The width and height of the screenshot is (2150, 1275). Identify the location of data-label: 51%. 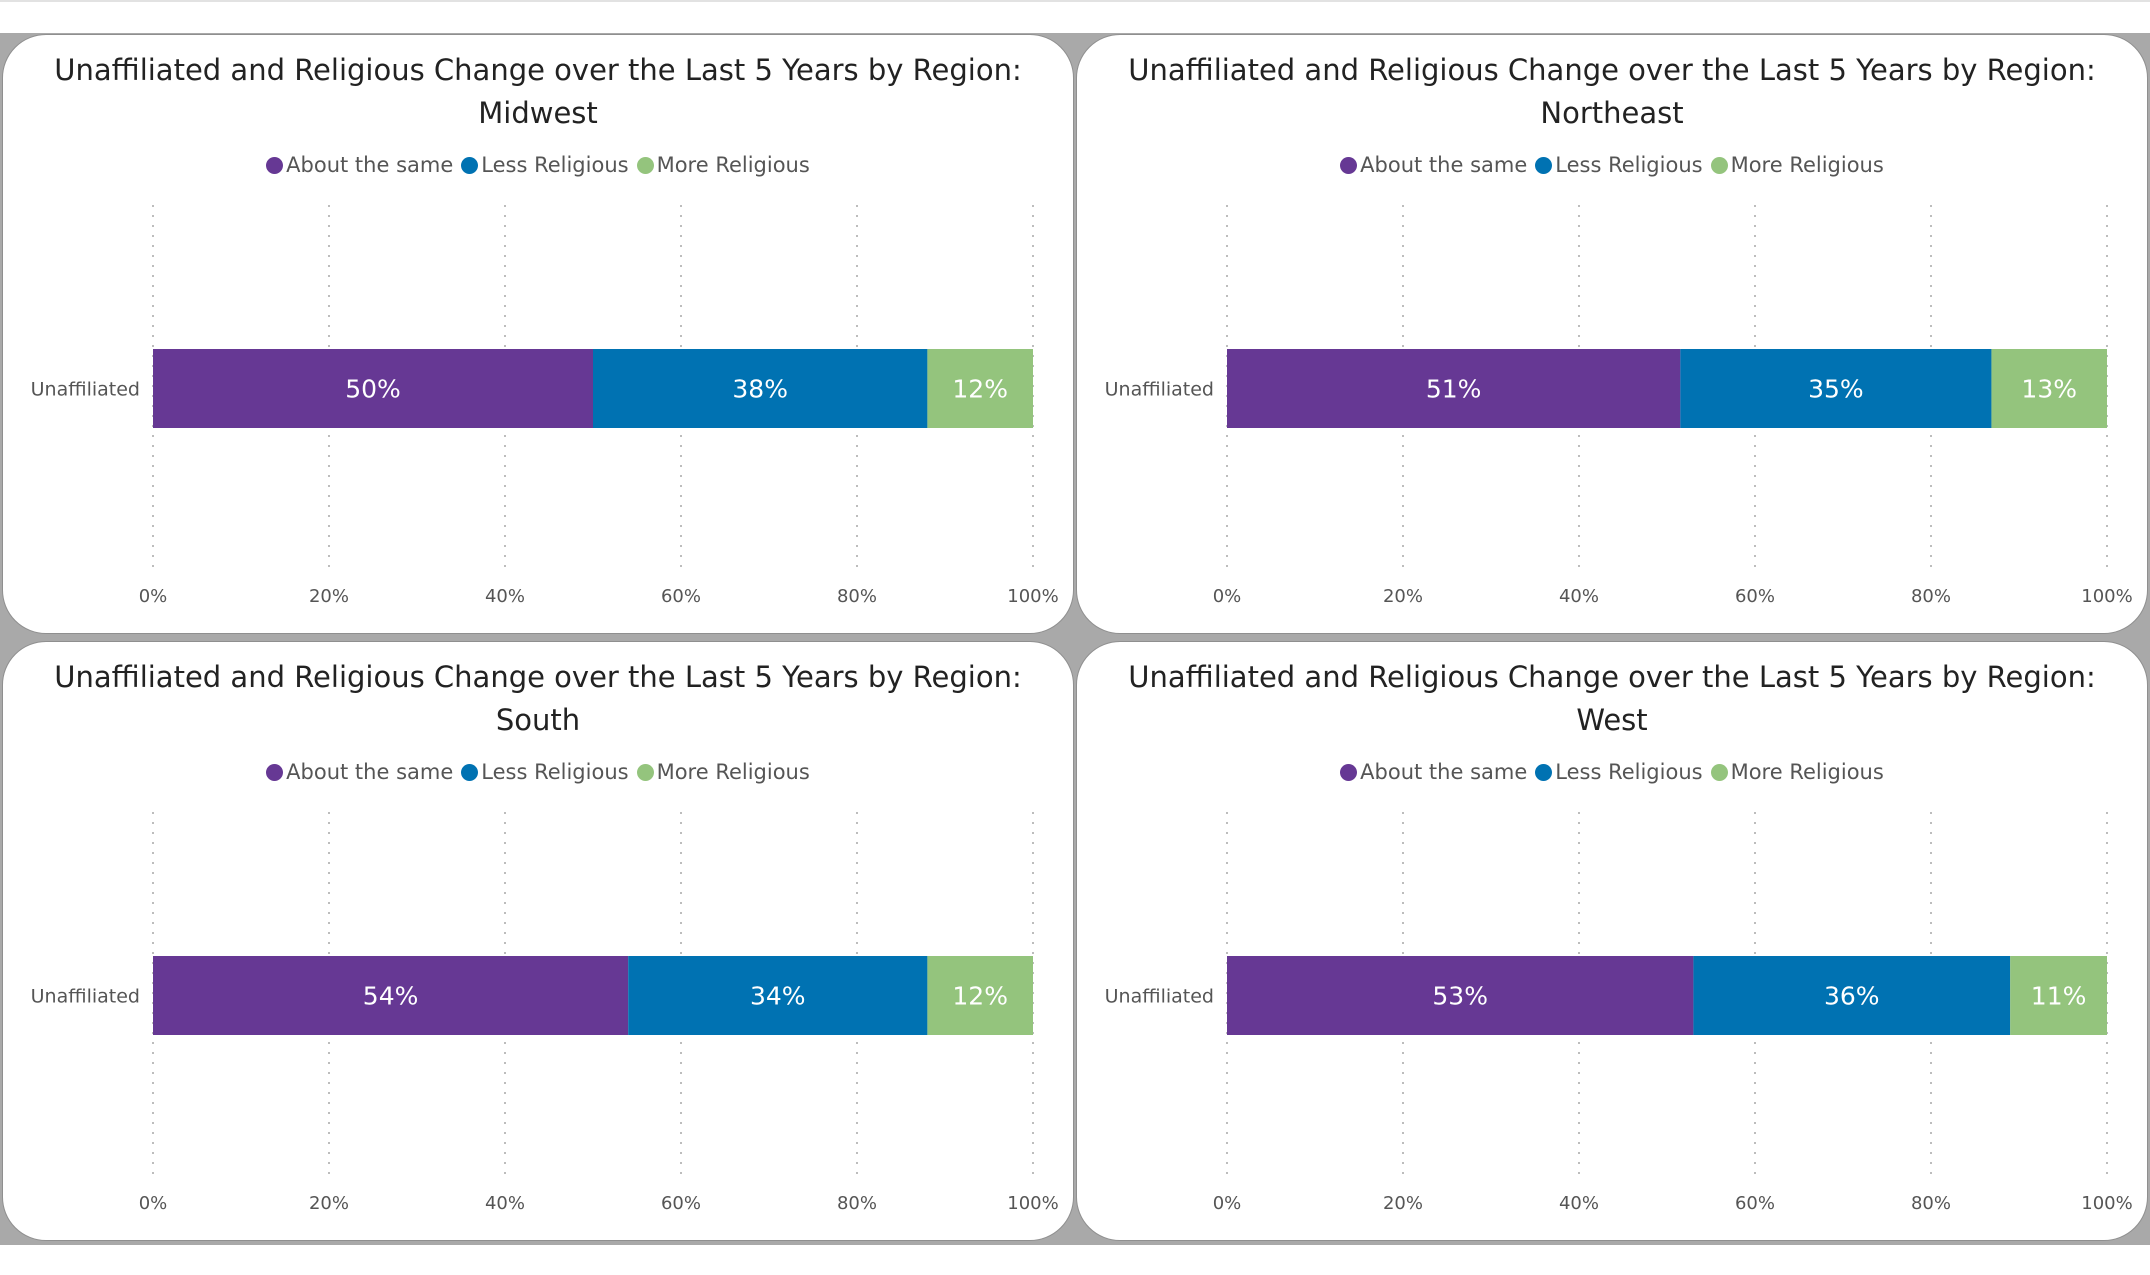
(1454, 389).